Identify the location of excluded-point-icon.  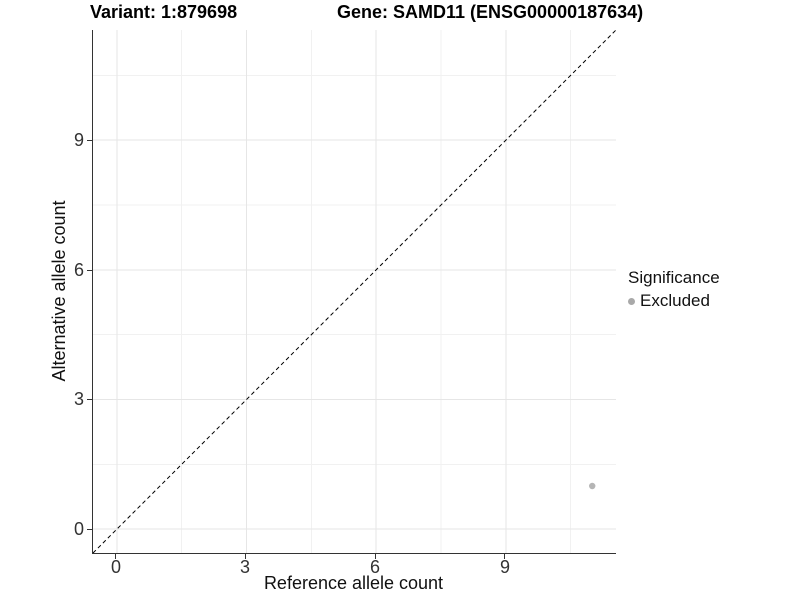
(631, 302).